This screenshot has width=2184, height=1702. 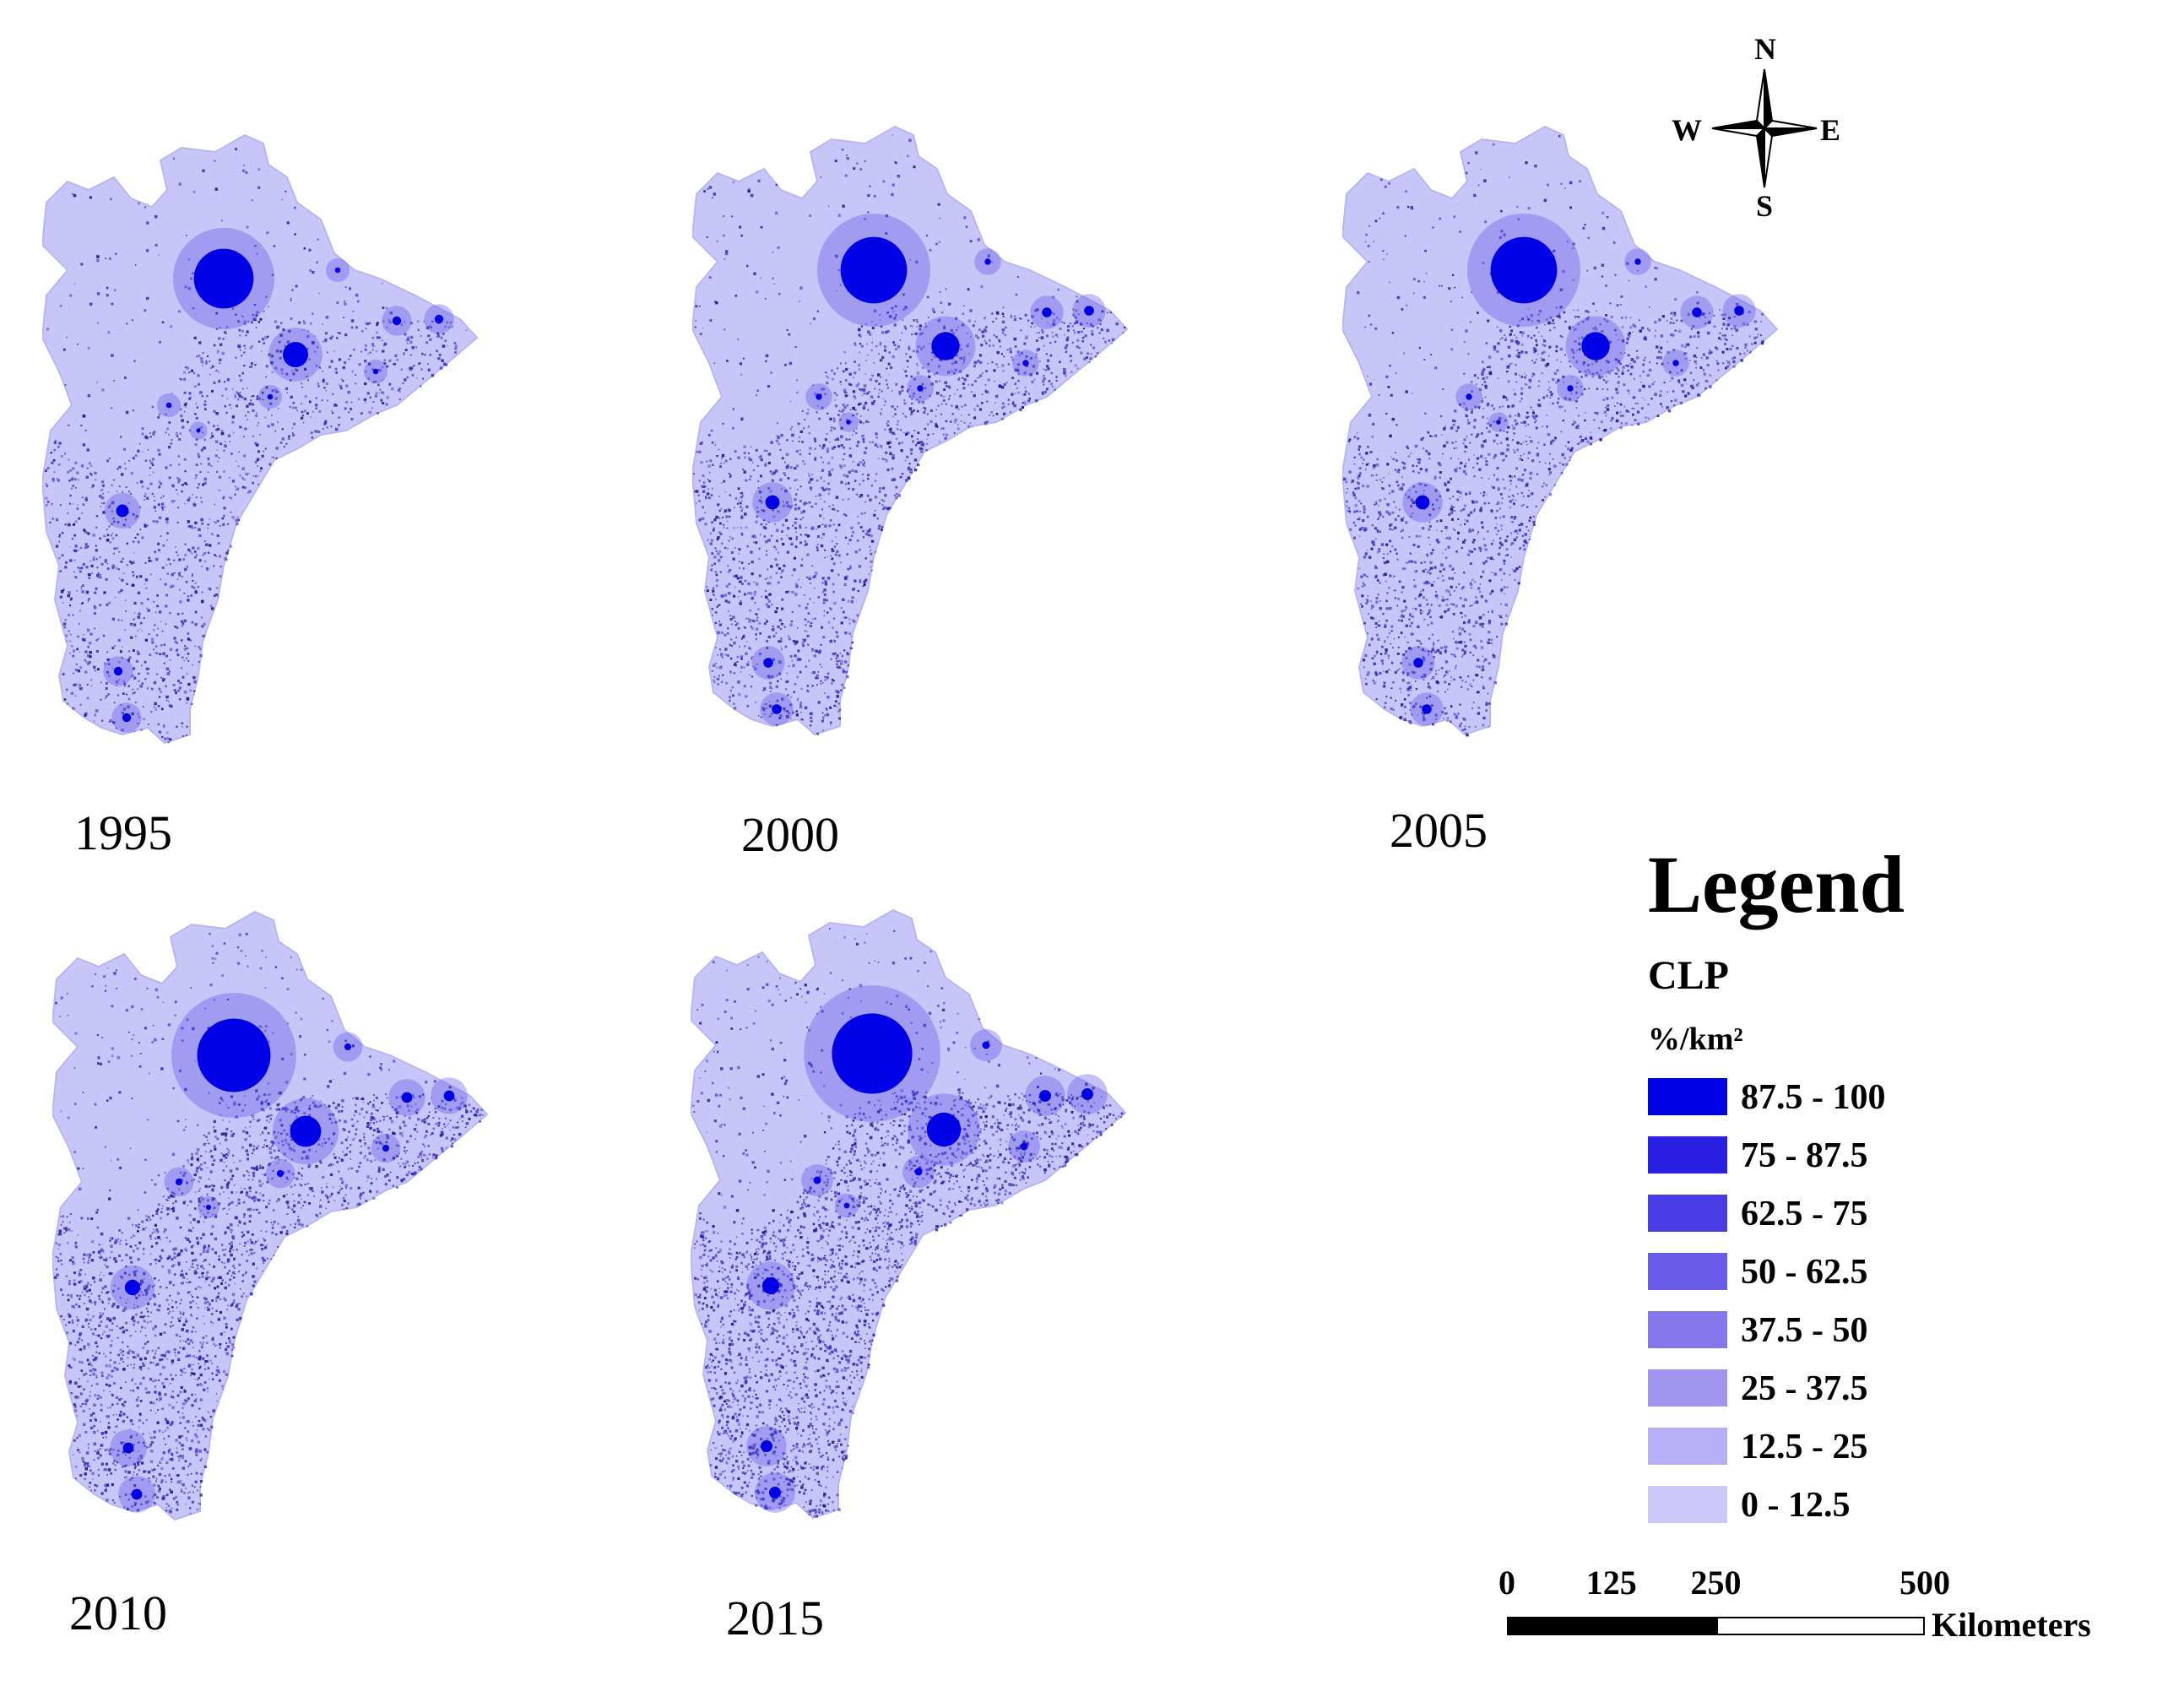 What do you see at coordinates (1823, 1611) in the screenshot?
I see `scale-bar: 0 125 250 500 Kilometers` at bounding box center [1823, 1611].